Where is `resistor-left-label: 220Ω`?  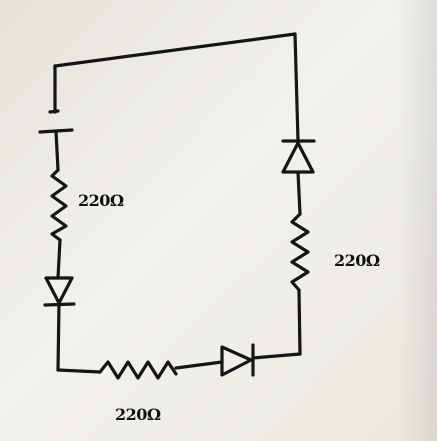
resistor-left-label: 220Ω is located at coordinates (101, 200).